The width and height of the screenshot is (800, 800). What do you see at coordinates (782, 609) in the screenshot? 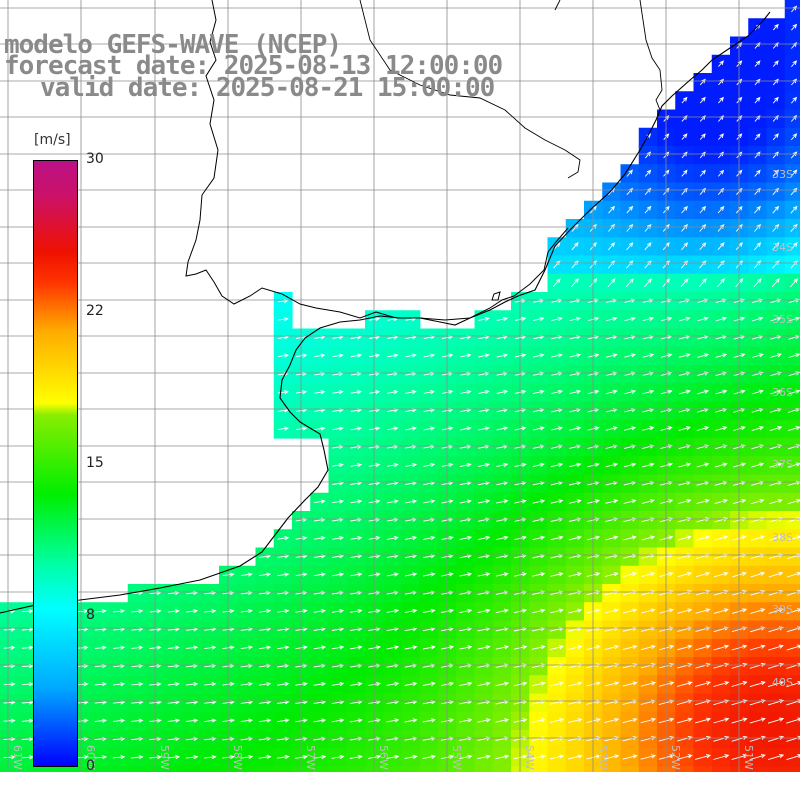
I see `latitude-label: 39S` at bounding box center [782, 609].